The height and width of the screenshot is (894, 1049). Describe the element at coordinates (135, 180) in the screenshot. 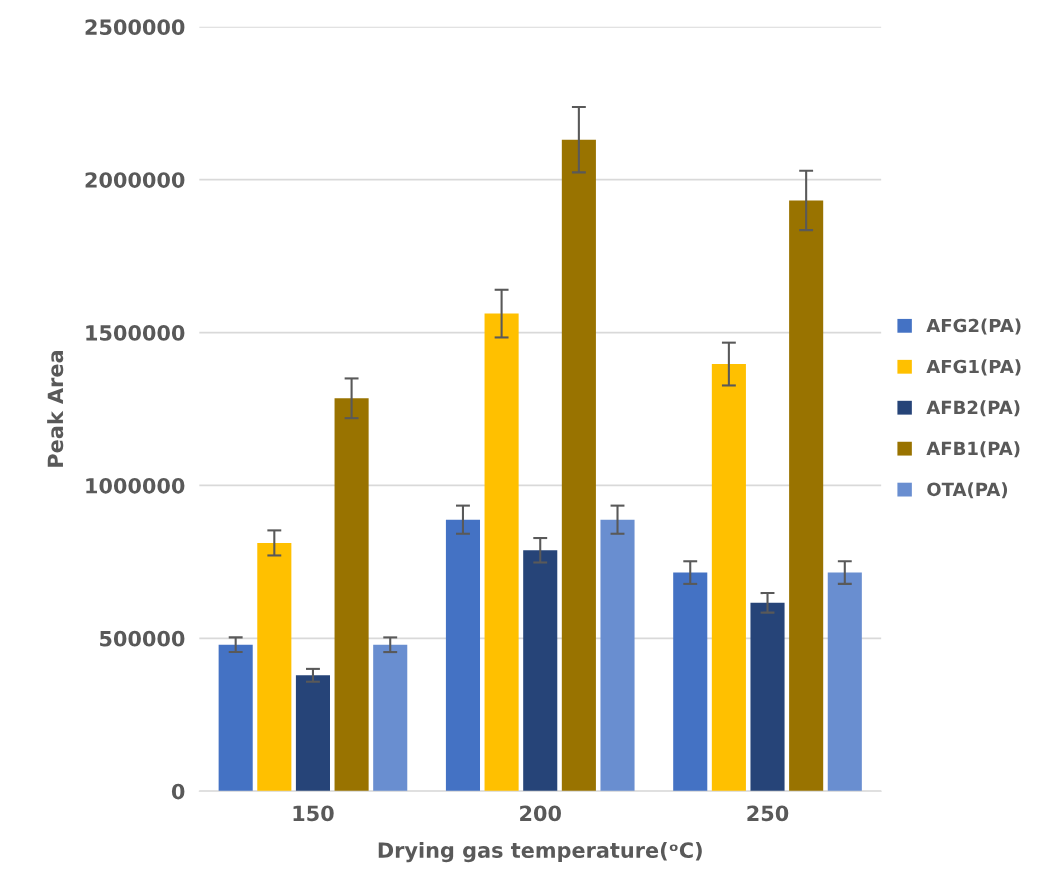

I see `y-tick-label: 2000000` at that location.